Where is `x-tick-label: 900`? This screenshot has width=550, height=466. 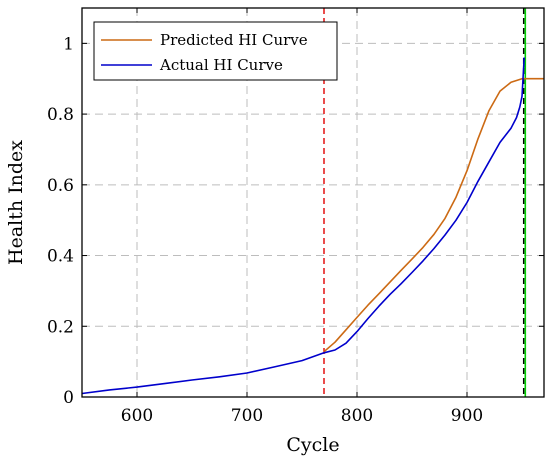 x-tick-label: 900 is located at coordinates (467, 416).